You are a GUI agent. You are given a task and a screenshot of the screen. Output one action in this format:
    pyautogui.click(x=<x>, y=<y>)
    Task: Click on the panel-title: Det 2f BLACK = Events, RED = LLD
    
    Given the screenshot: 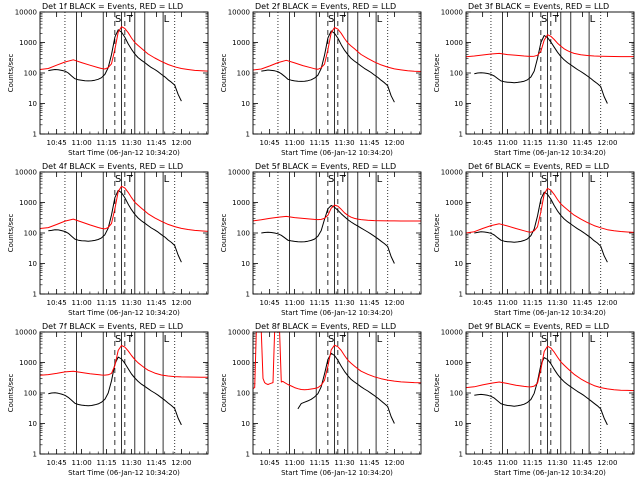 What is the action you would take?
    pyautogui.click(x=325, y=6)
    